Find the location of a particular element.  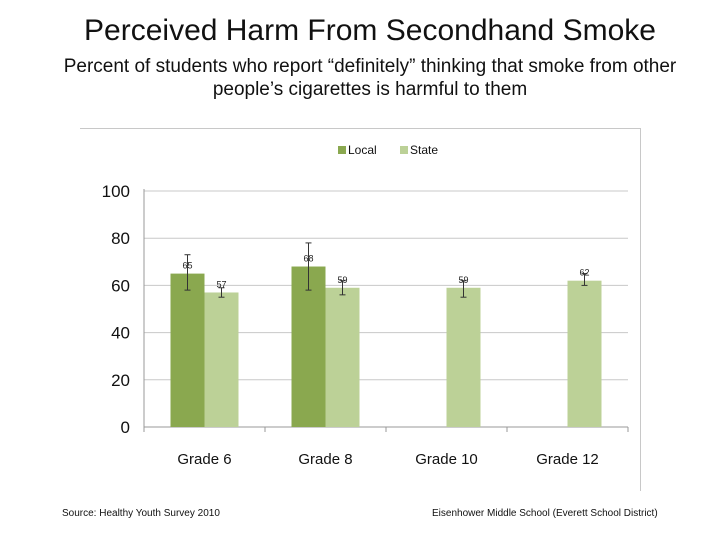

legend-swatch-state is located at coordinates (404, 150).